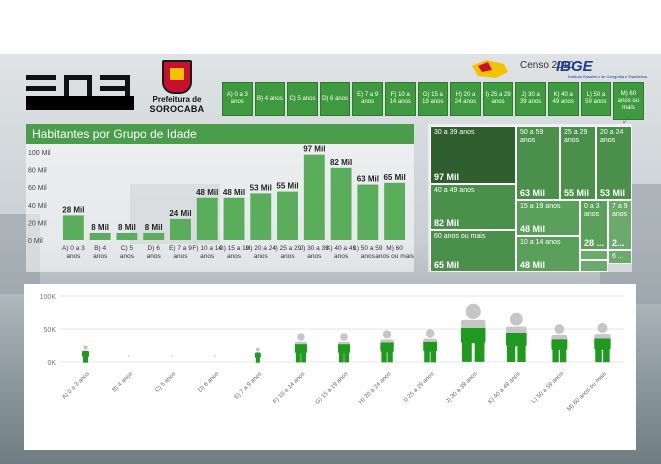 This screenshot has width=661, height=464. Describe the element at coordinates (314, 149) in the screenshot. I see `bar-value-label: 97 Mil` at that location.